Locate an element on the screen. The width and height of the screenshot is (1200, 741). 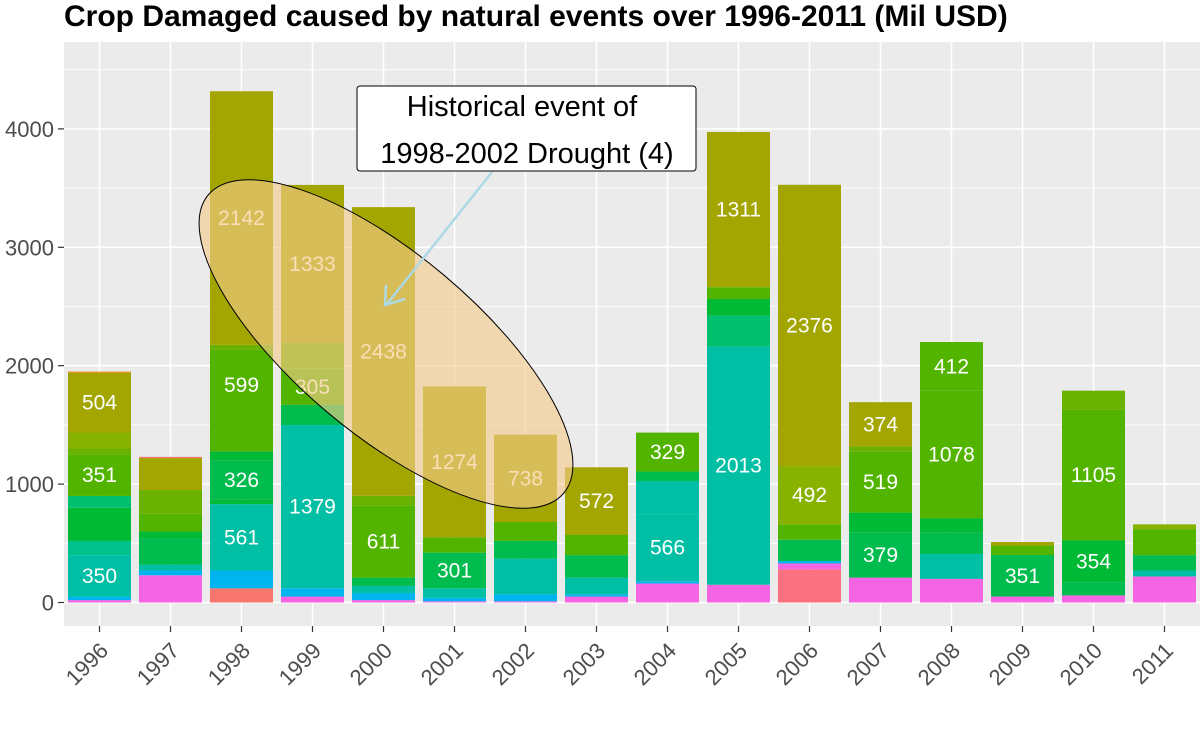
annotation-box is located at coordinates (526, 128).